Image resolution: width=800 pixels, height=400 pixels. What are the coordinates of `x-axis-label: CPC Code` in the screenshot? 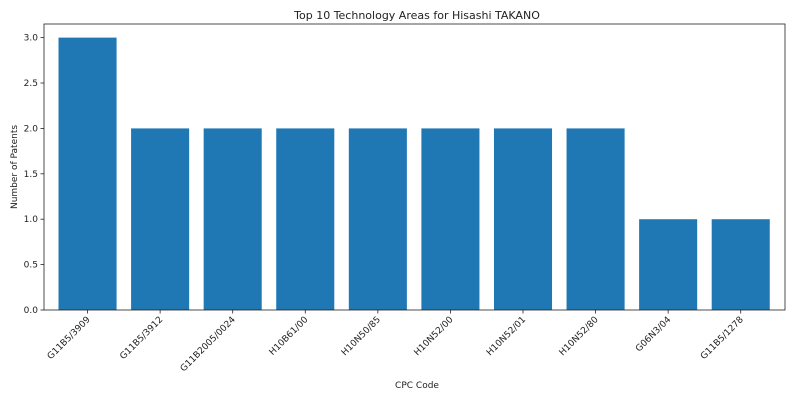 It's located at (417, 386).